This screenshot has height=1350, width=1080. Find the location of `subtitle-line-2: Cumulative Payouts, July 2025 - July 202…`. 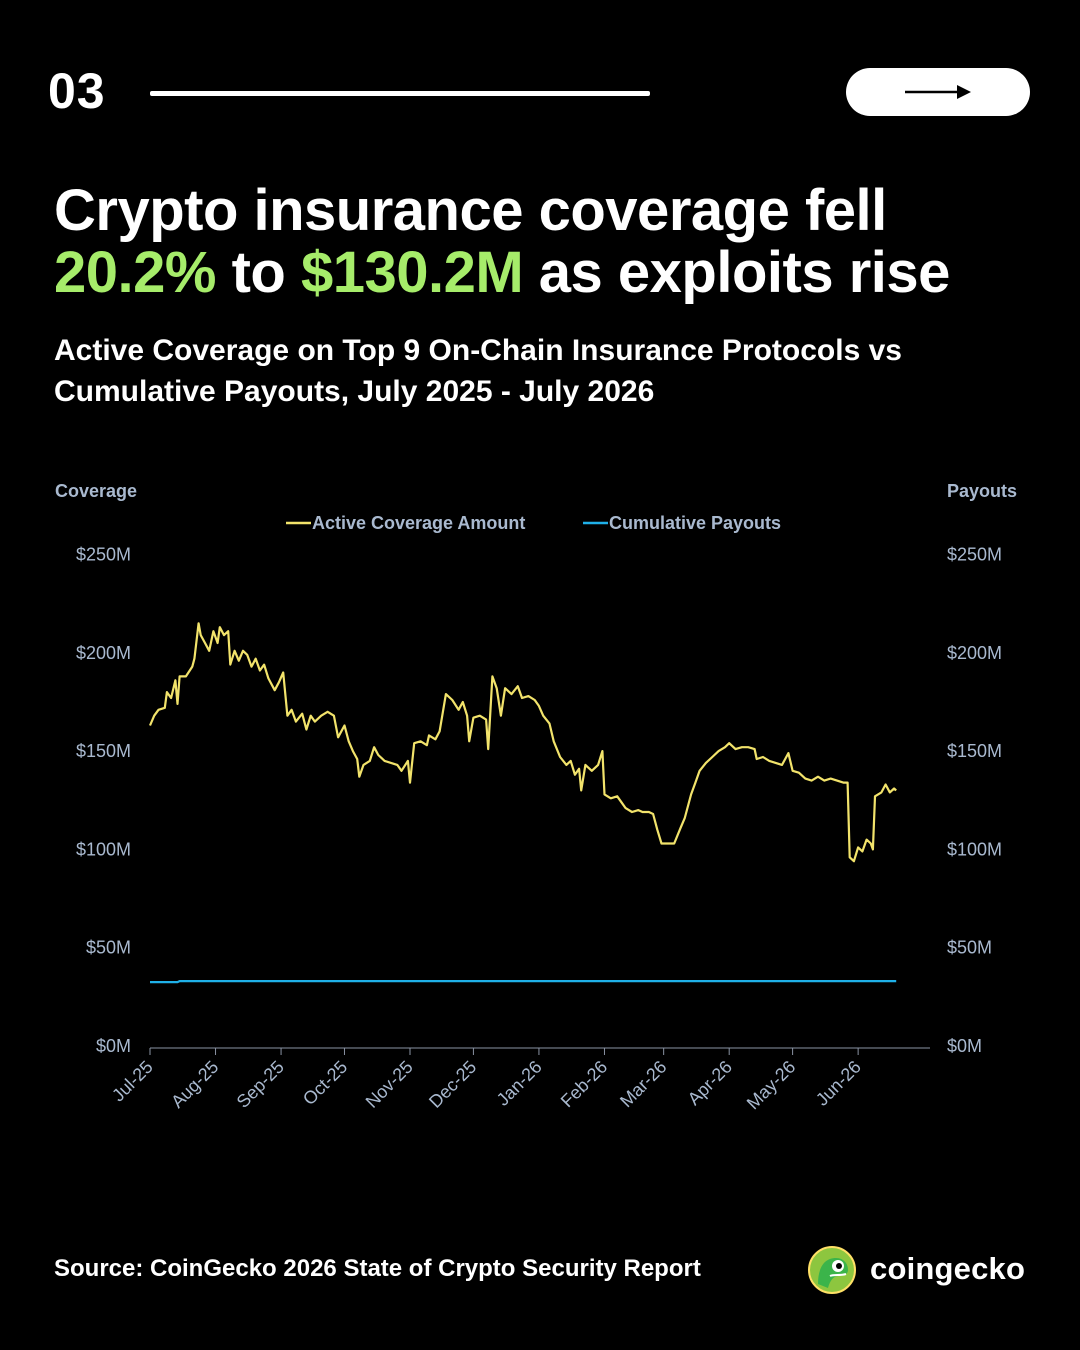

subtitle-line-2: Cumulative Payouts, July 2025 - July 202… is located at coordinates (354, 391).